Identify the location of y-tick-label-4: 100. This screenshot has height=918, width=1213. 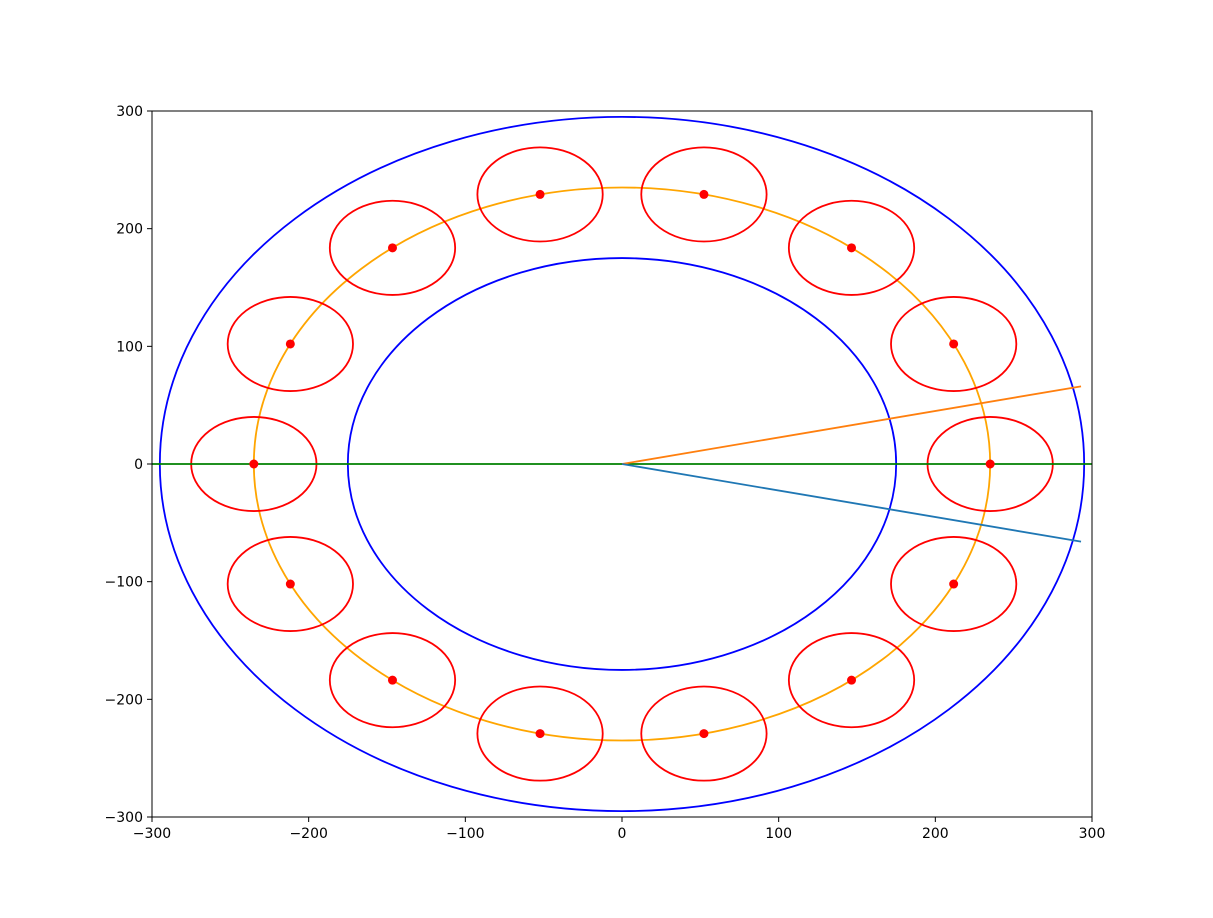
(129, 347).